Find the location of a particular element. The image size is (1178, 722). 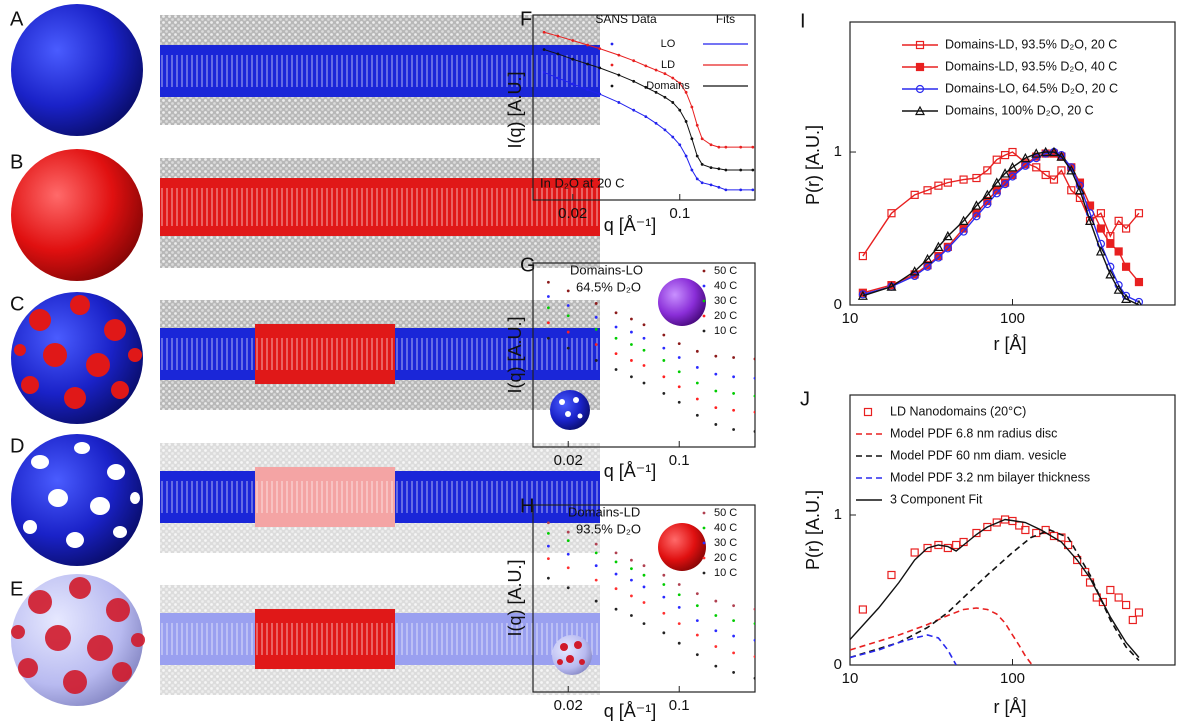

legend-label: Domains-LD, 93.5% D₂O, 20 C is located at coordinates (1031, 44).